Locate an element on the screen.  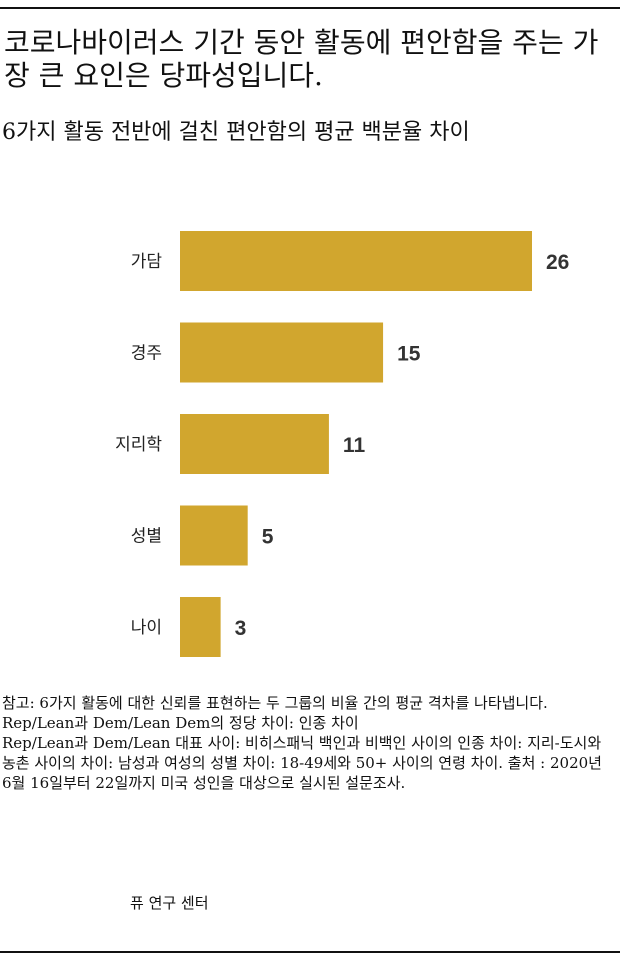
value-label: 3 is located at coordinates (241, 628).